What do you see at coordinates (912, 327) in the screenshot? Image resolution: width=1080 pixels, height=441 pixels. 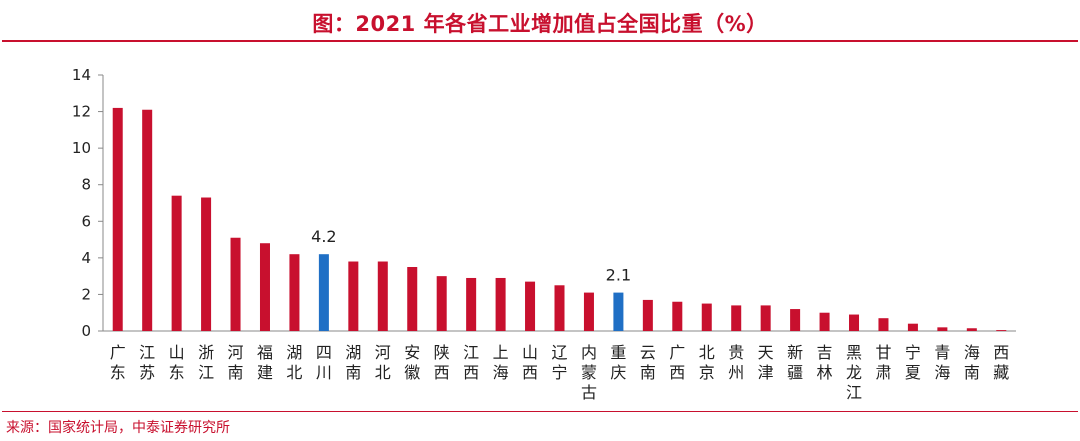 I see `bar-宁夏` at bounding box center [912, 327].